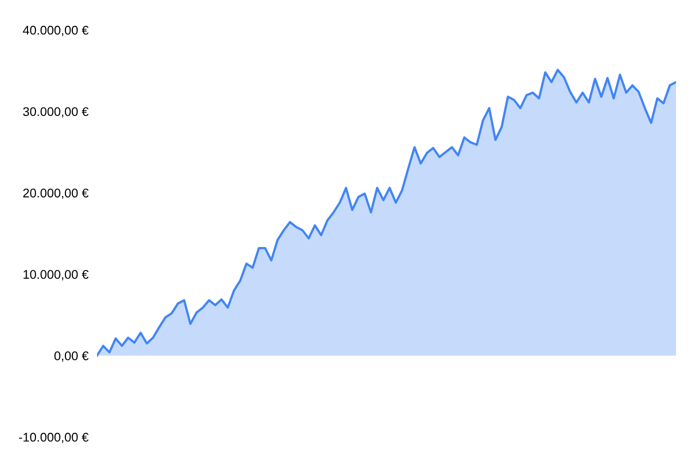 Image resolution: width=699 pixels, height=468 pixels. Describe the element at coordinates (53, 438) in the screenshot. I see `y-tick-label: -10.000,00 €` at that location.